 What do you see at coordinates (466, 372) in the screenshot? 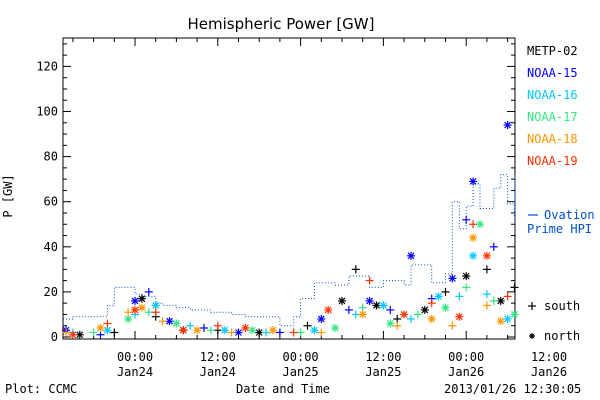
I see `x-tick-date: Jan26` at bounding box center [466, 372].